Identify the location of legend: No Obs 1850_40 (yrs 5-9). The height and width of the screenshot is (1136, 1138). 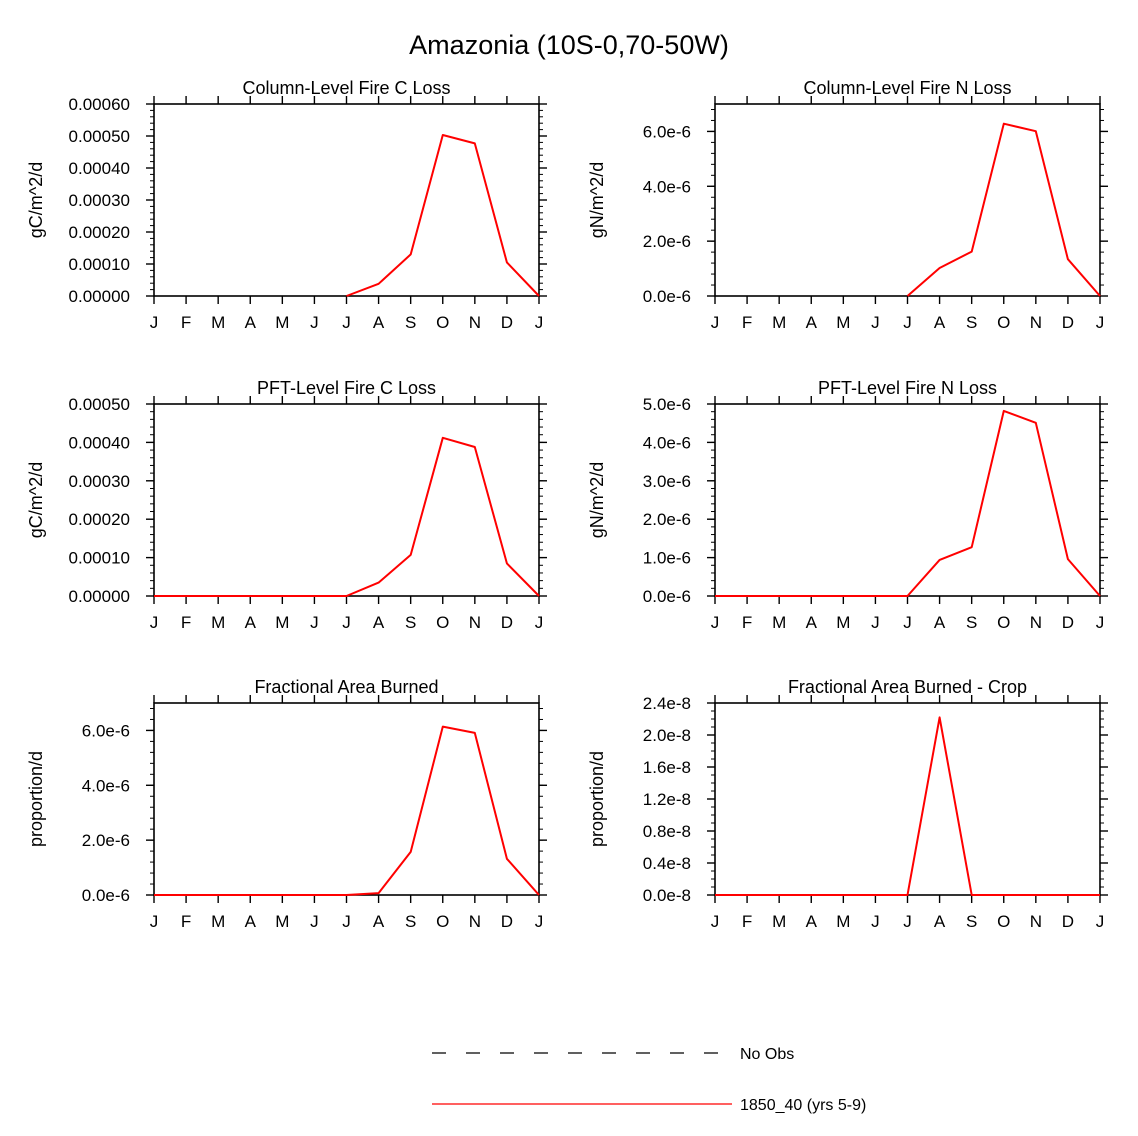
(649, 1080).